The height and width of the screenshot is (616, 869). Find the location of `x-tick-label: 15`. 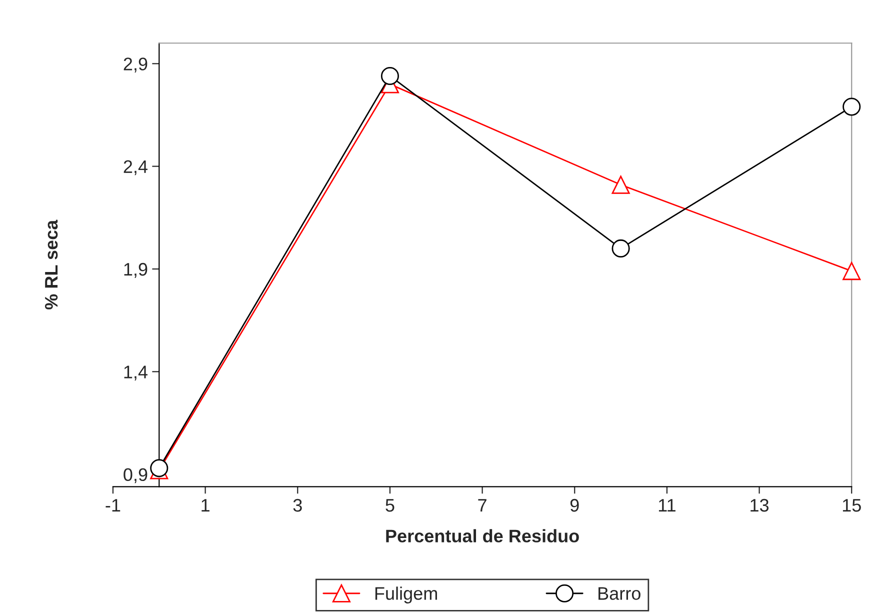

x-tick-label: 15 is located at coordinates (851, 505).